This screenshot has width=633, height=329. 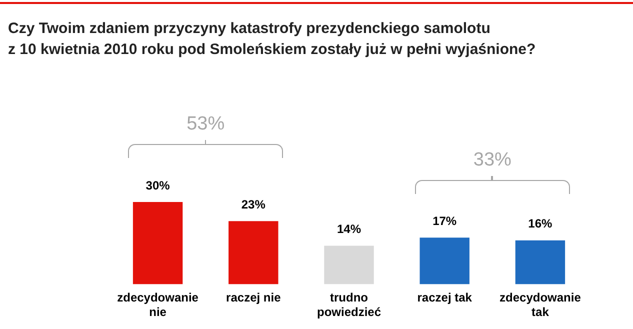 I want to click on chart-title: Czy Twoim zdaniem przyczyny katastrofy prezydenckiego samolotu z 10 kwietnia 2010 roku pod Smoleńskiem zostały już w pełni wyjaśnione?, so click(x=272, y=39).